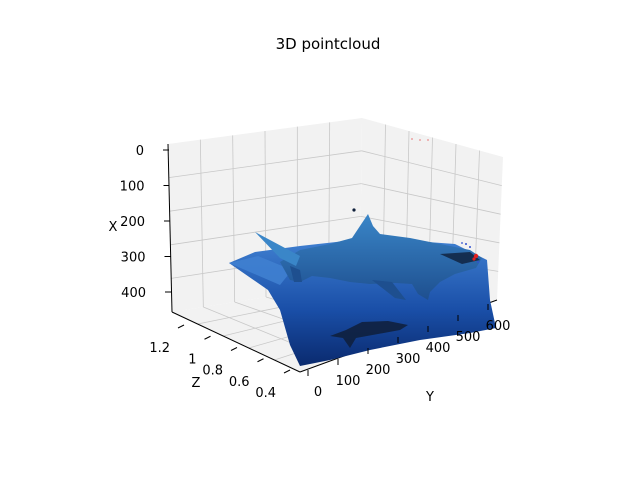  Describe the element at coordinates (265, 393) in the screenshot. I see `z-axis-tick-label: 0.4` at that location.